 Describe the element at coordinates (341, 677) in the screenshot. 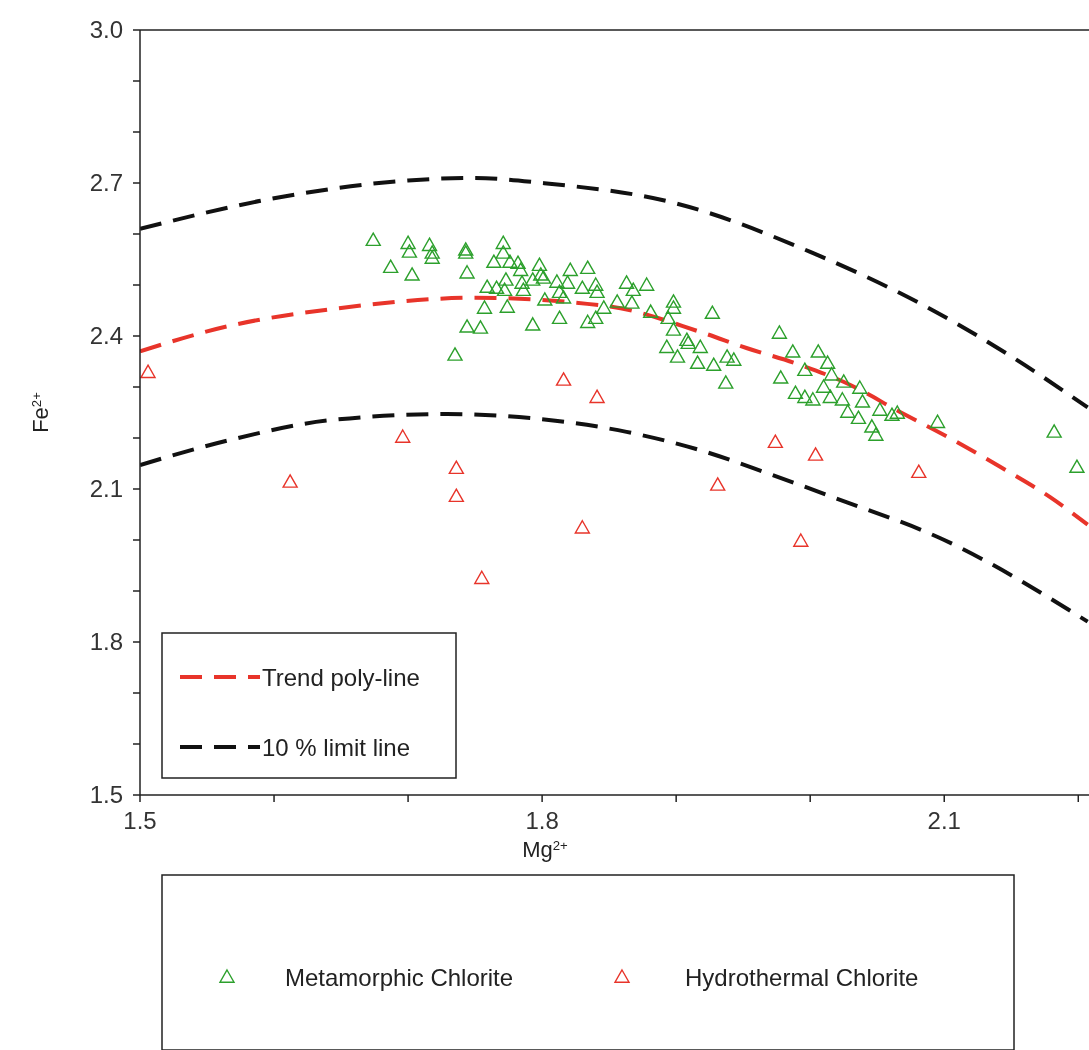

I see `legend-label: Trend poly-line` at that location.